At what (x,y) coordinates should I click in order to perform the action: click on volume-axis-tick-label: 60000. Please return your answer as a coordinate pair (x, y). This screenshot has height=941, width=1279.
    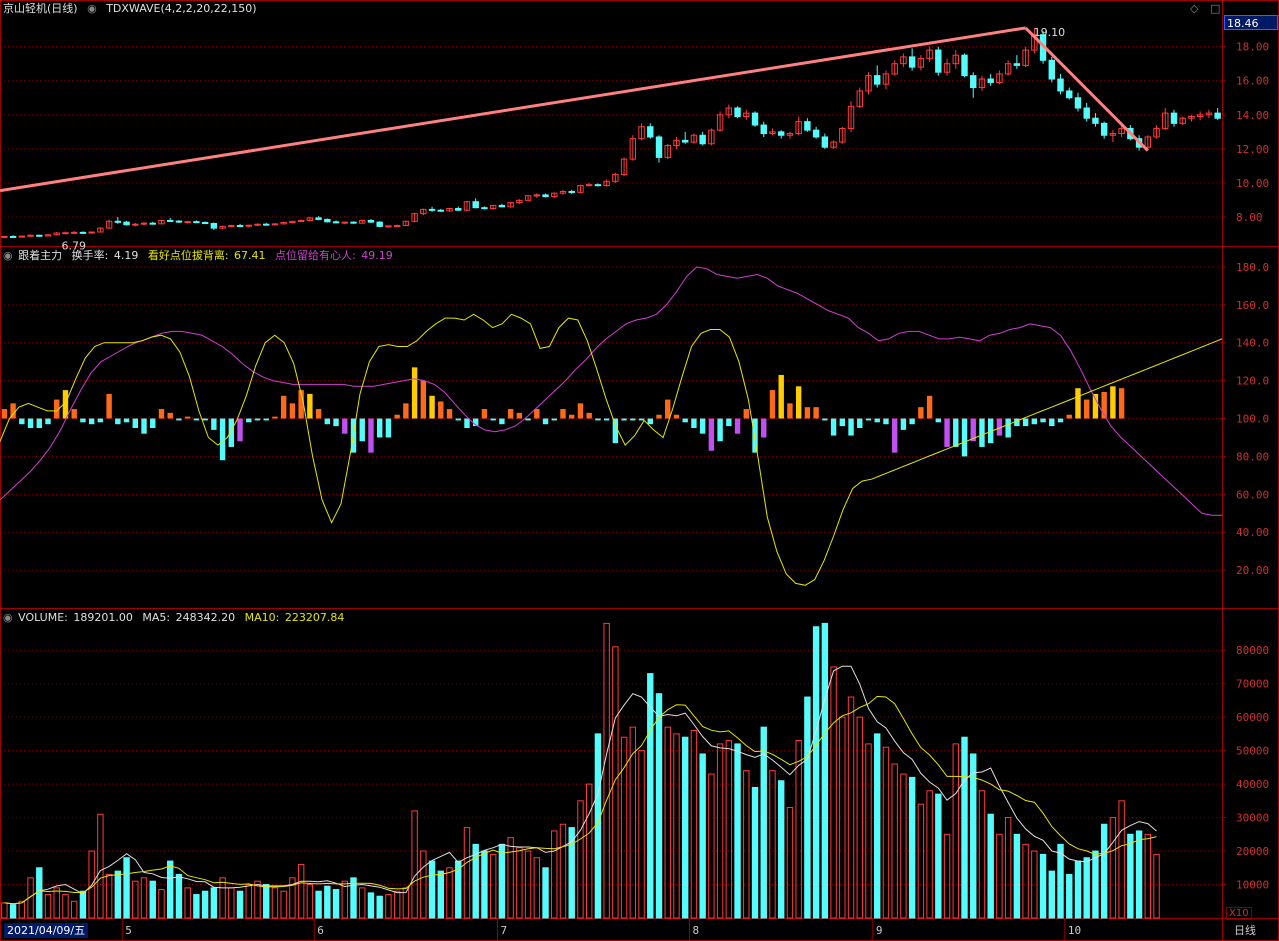
    Looking at the image, I should click on (1252, 717).